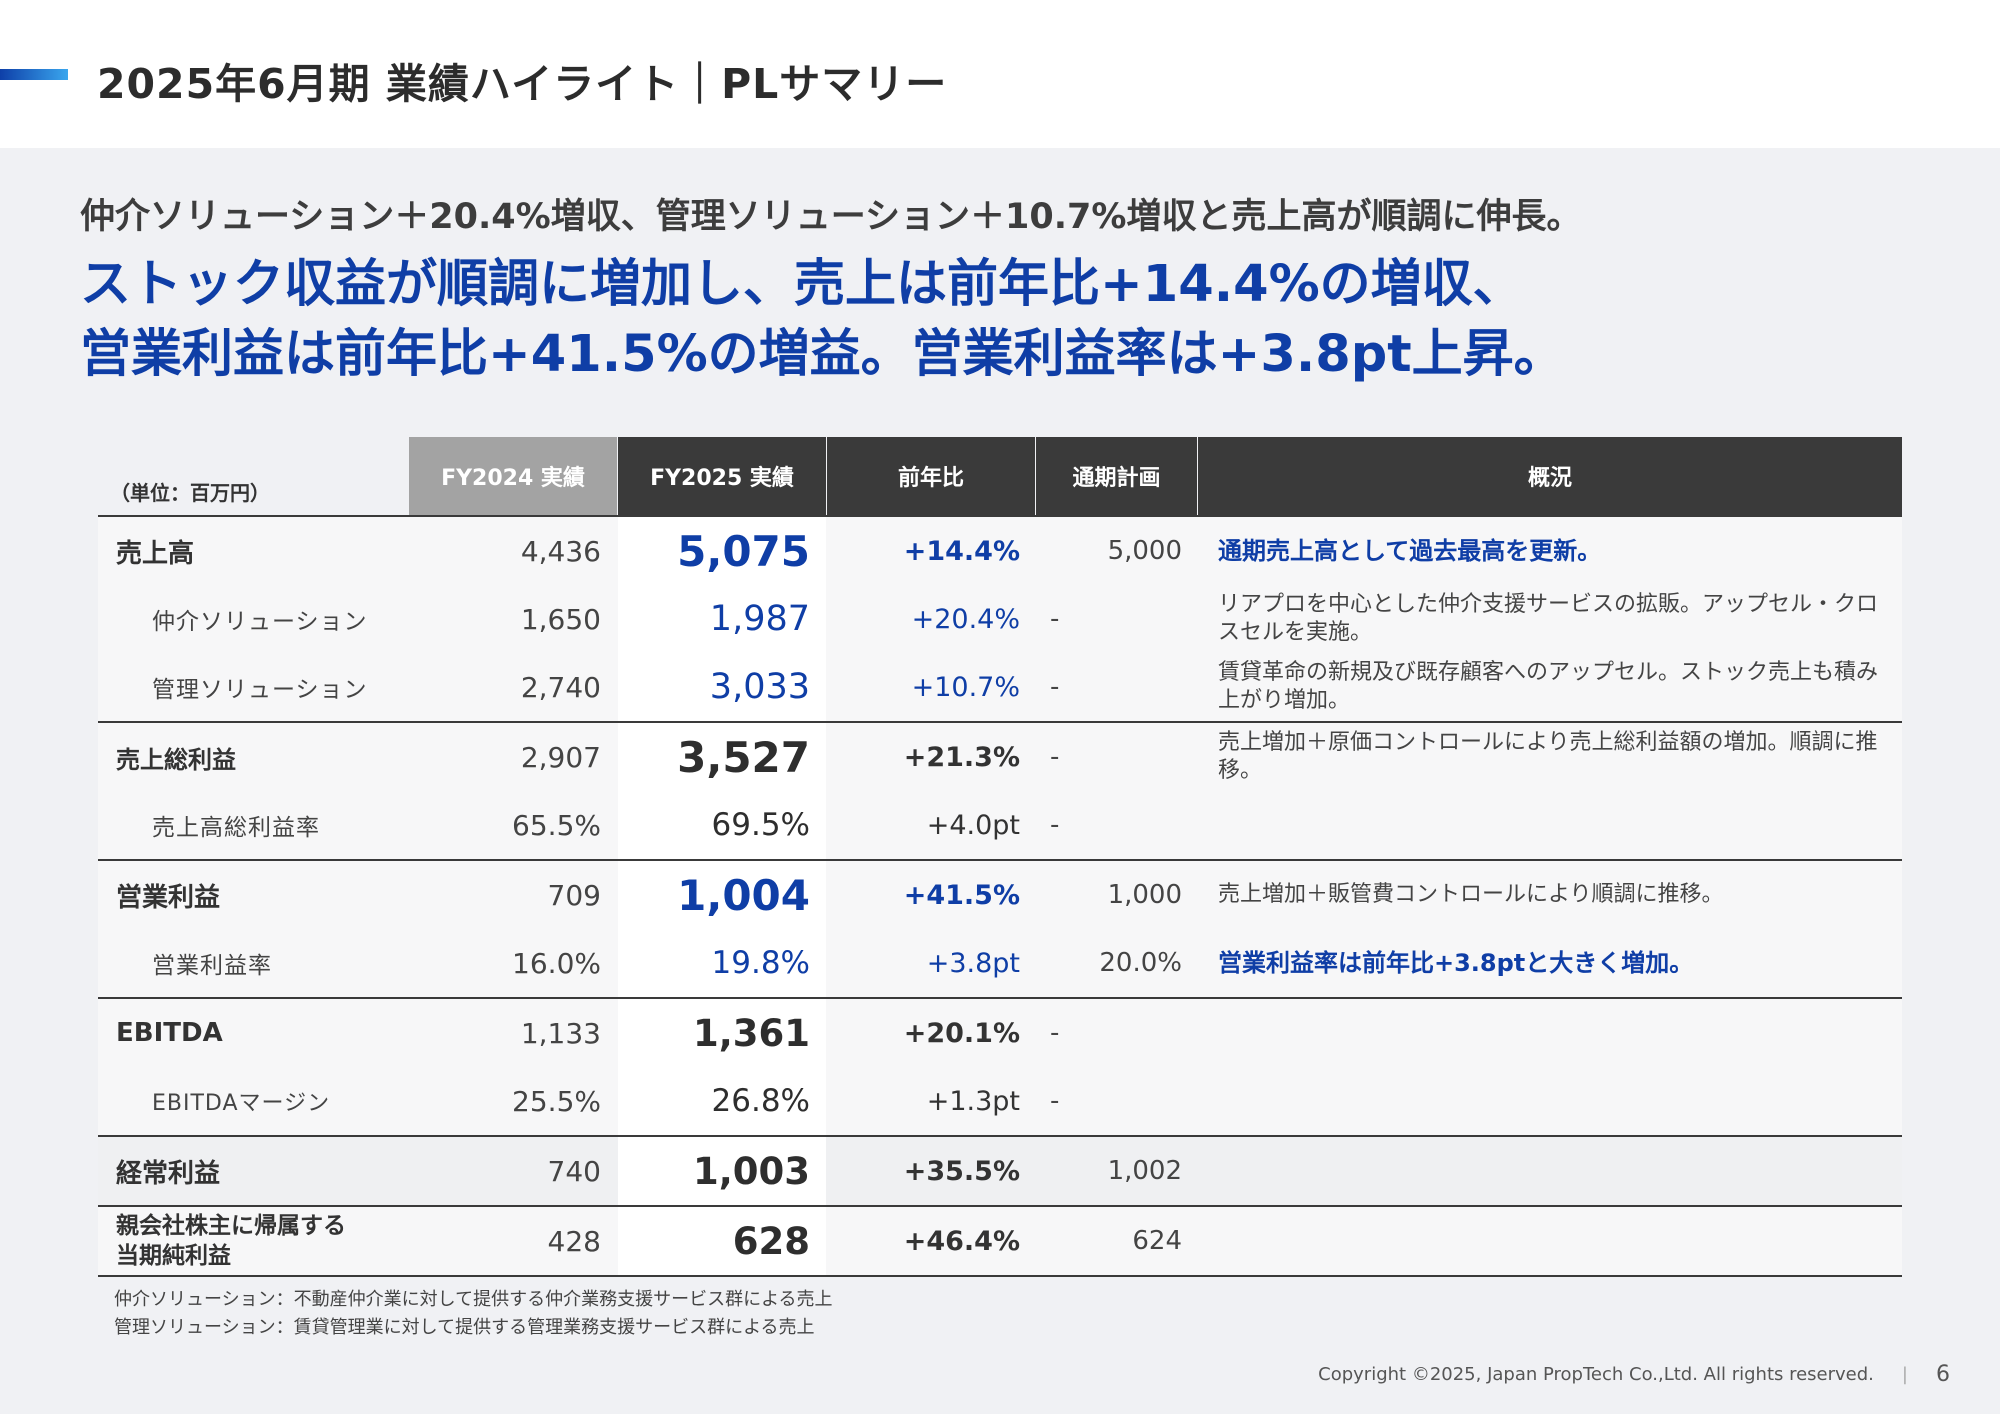  Describe the element at coordinates (743, 895) in the screenshot. I see `value-fy2025: 1,004` at that location.